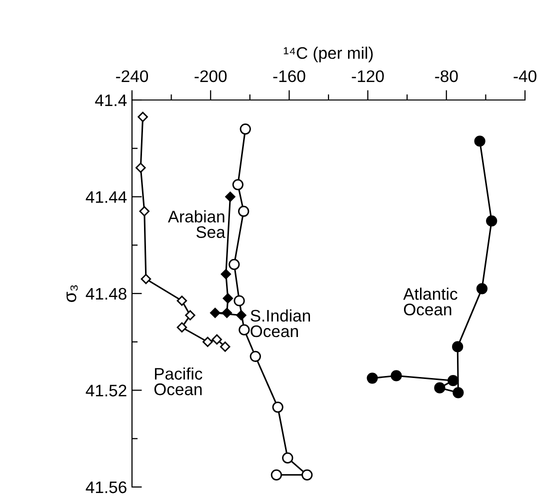 This screenshot has width=538, height=496. I want to click on y-axis-title: σ₃, so click(72, 293).